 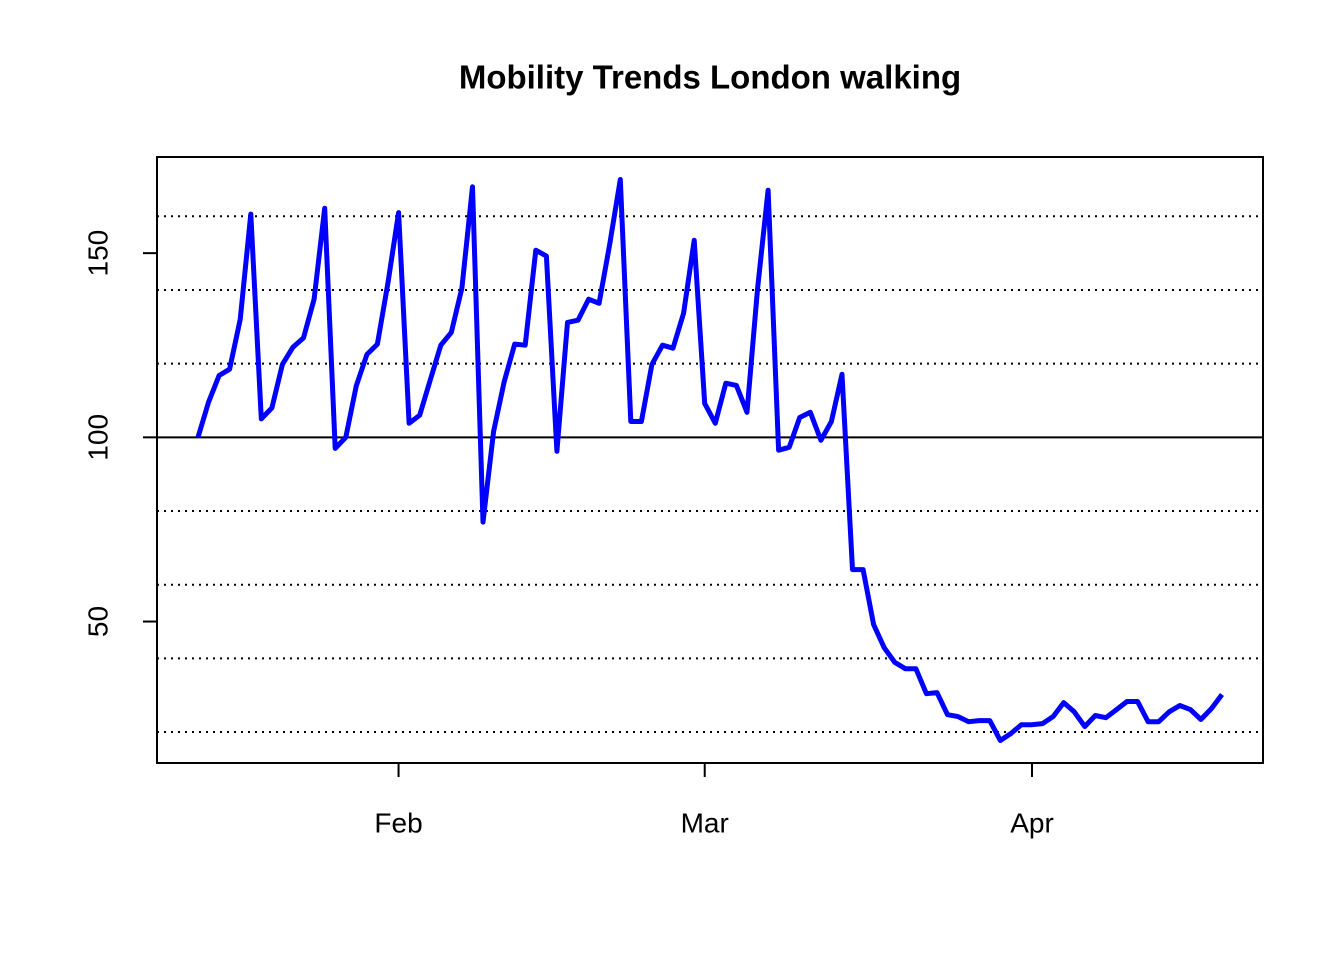 What do you see at coordinates (97, 253) in the screenshot?
I see `y-tick-label: 150` at bounding box center [97, 253].